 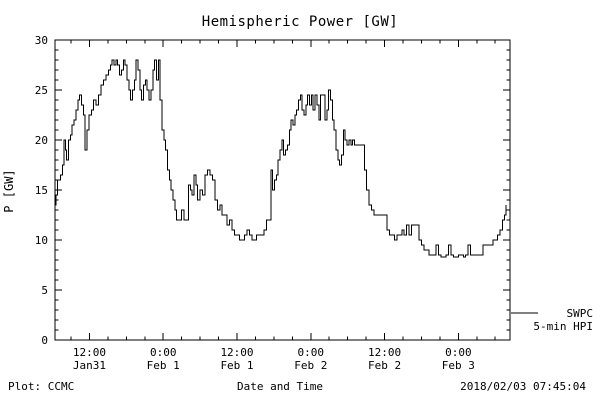 I want to click on y-tick-label: 5, so click(x=44, y=290).